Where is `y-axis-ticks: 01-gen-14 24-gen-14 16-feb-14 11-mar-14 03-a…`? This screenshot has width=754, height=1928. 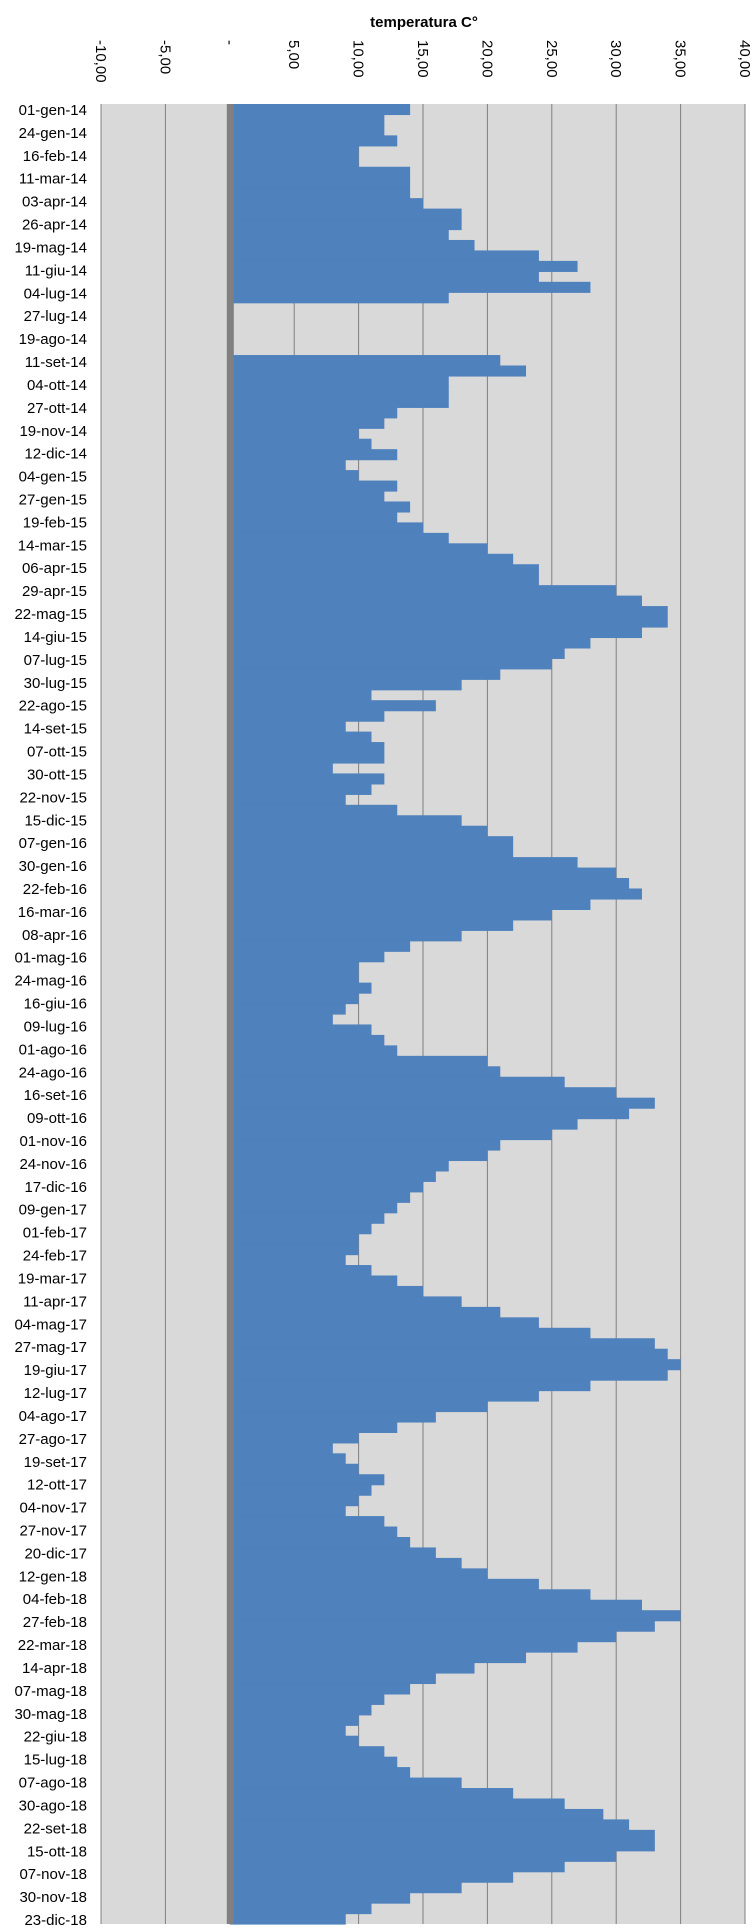 y-axis-ticks: 01-gen-14 24-gen-14 16-feb-14 11-mar-14 03-a… is located at coordinates (50, 1015).